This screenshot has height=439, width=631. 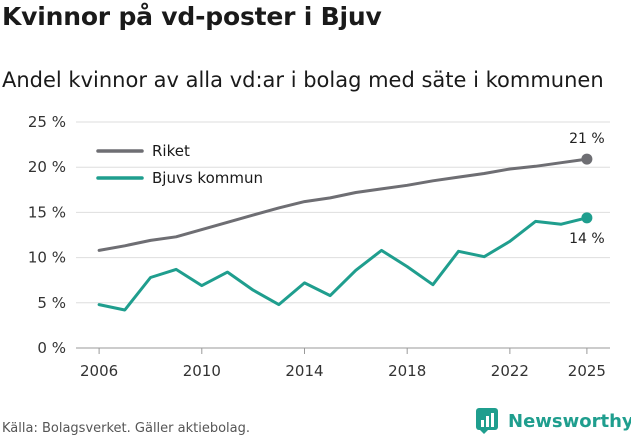 I want to click on x-tick-label: 2025, so click(x=587, y=371).